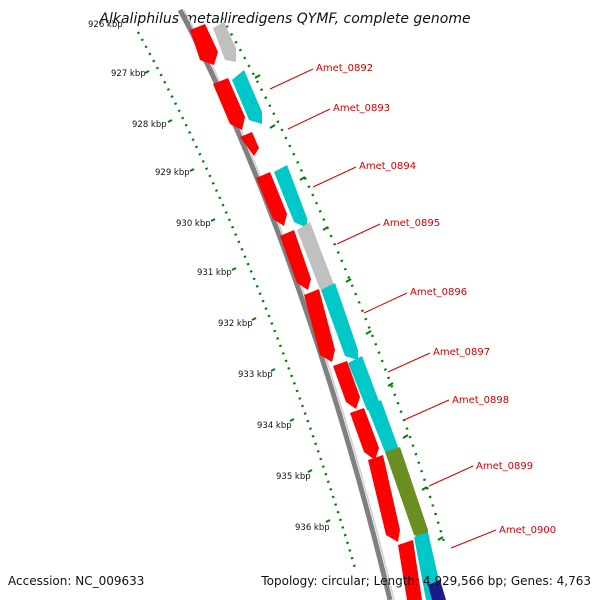  I want to click on cds-olive, so click(406, 493).